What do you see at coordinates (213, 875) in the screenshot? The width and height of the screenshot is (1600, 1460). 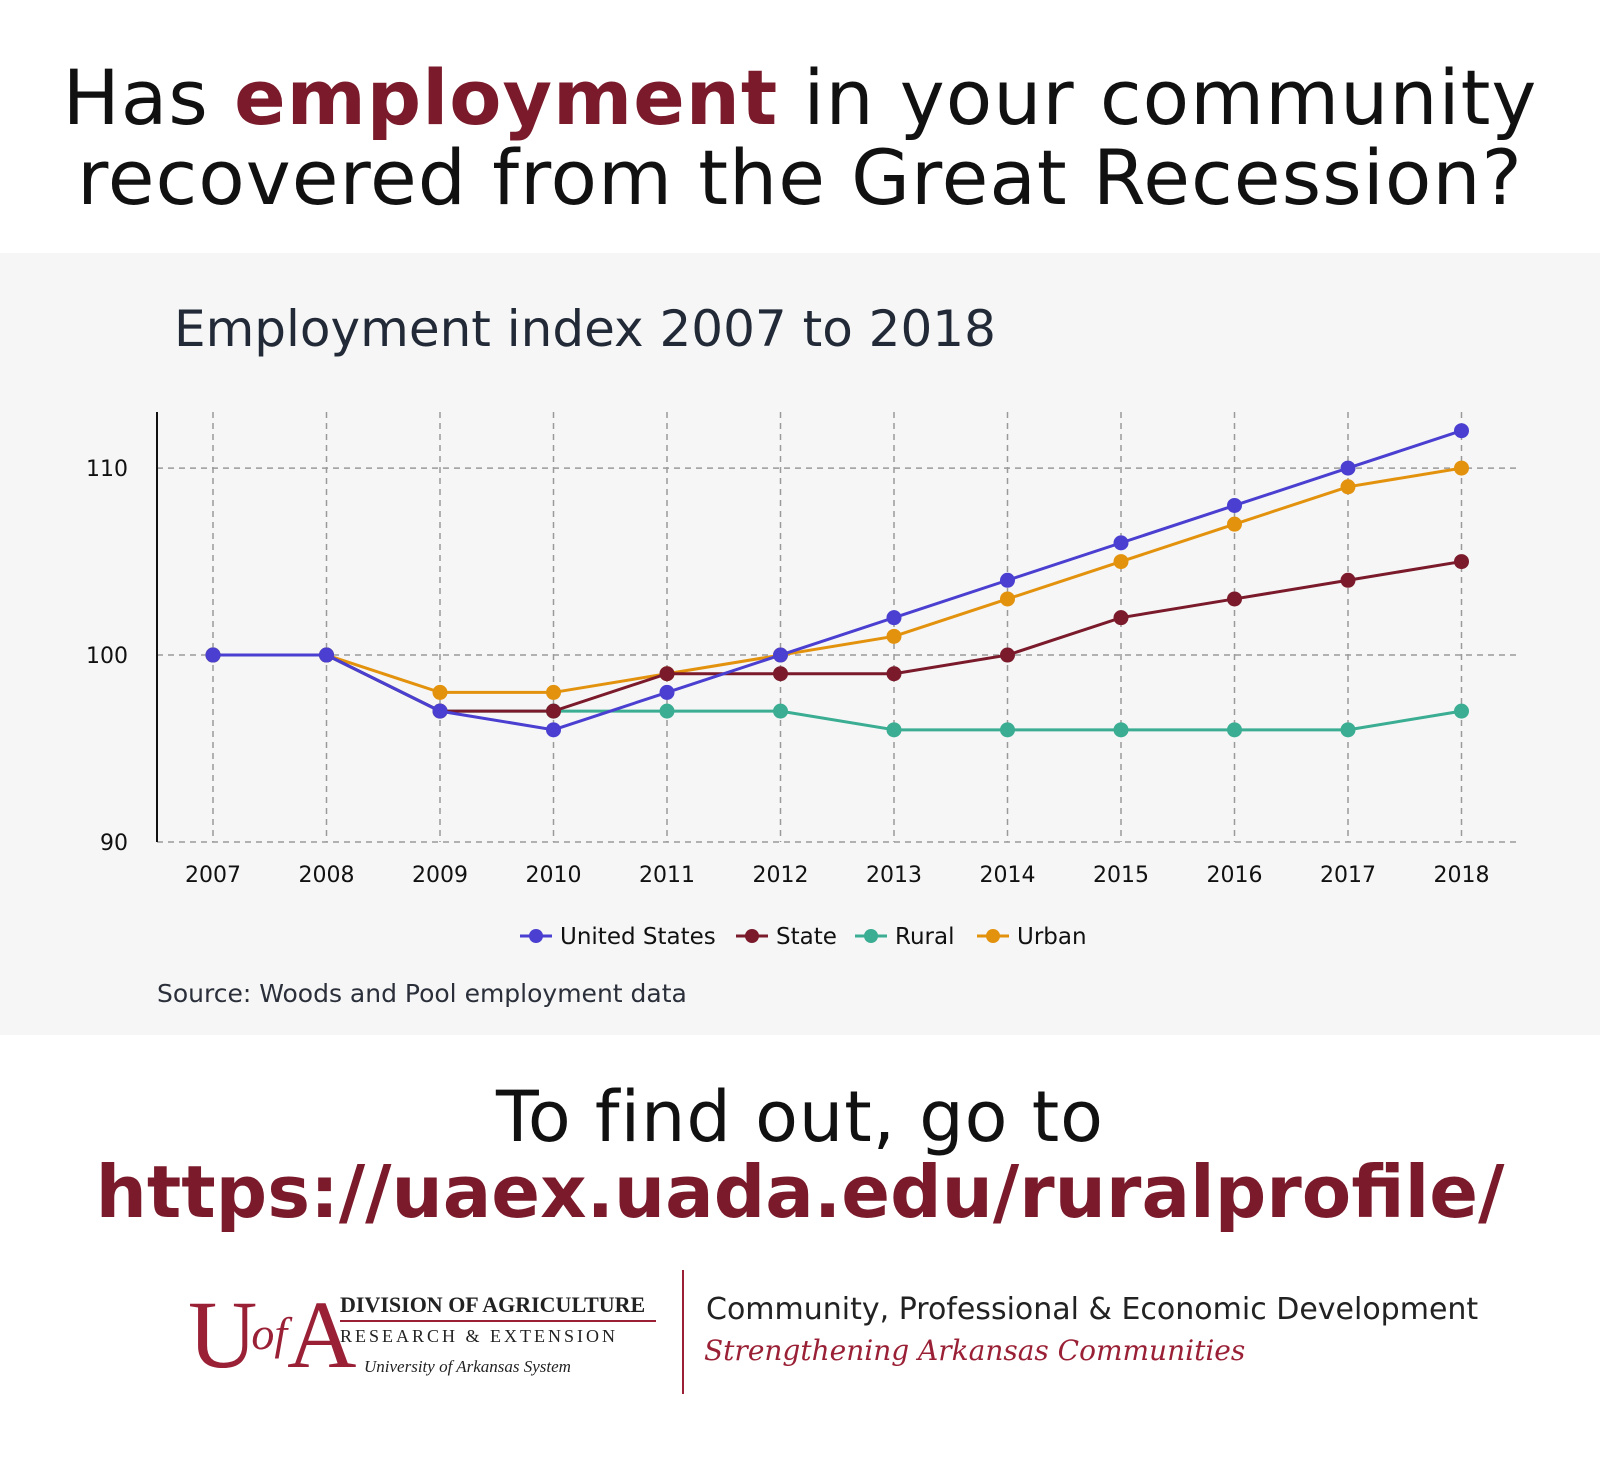 I see `x-tick-label: 2007` at bounding box center [213, 875].